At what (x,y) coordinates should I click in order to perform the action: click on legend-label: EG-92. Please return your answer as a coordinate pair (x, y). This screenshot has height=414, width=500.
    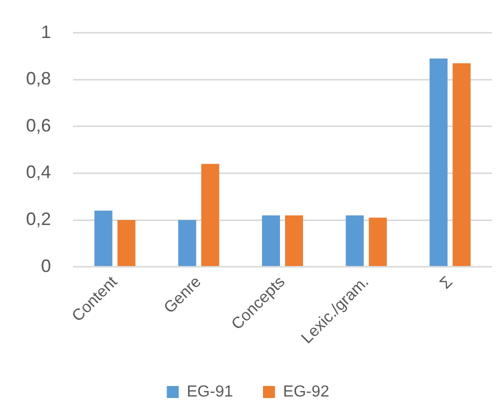
    Looking at the image, I should click on (306, 391).